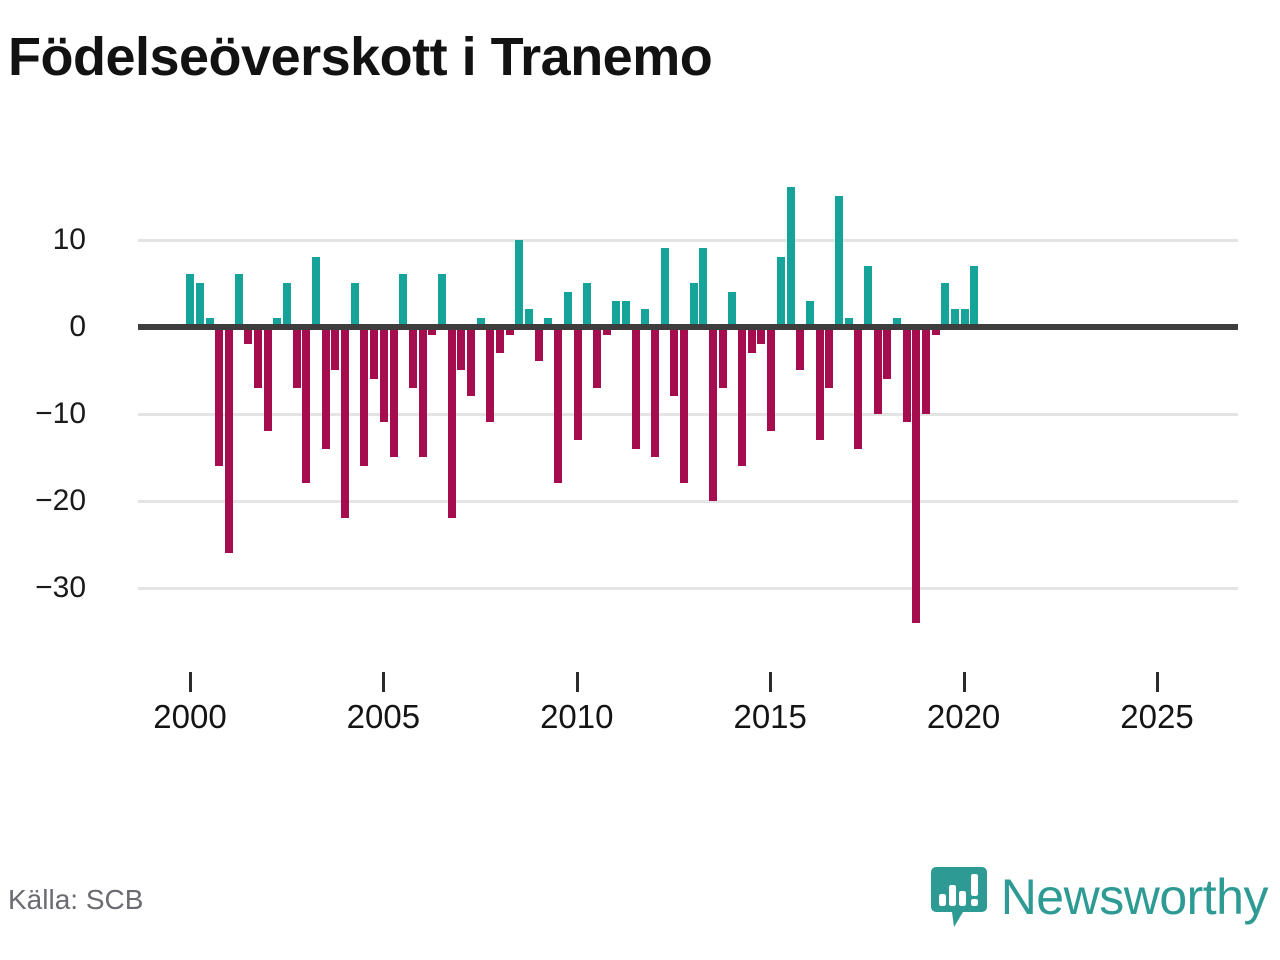 The height and width of the screenshot is (960, 1280). What do you see at coordinates (60, 587) in the screenshot?
I see `y-tick-label: −30` at bounding box center [60, 587].